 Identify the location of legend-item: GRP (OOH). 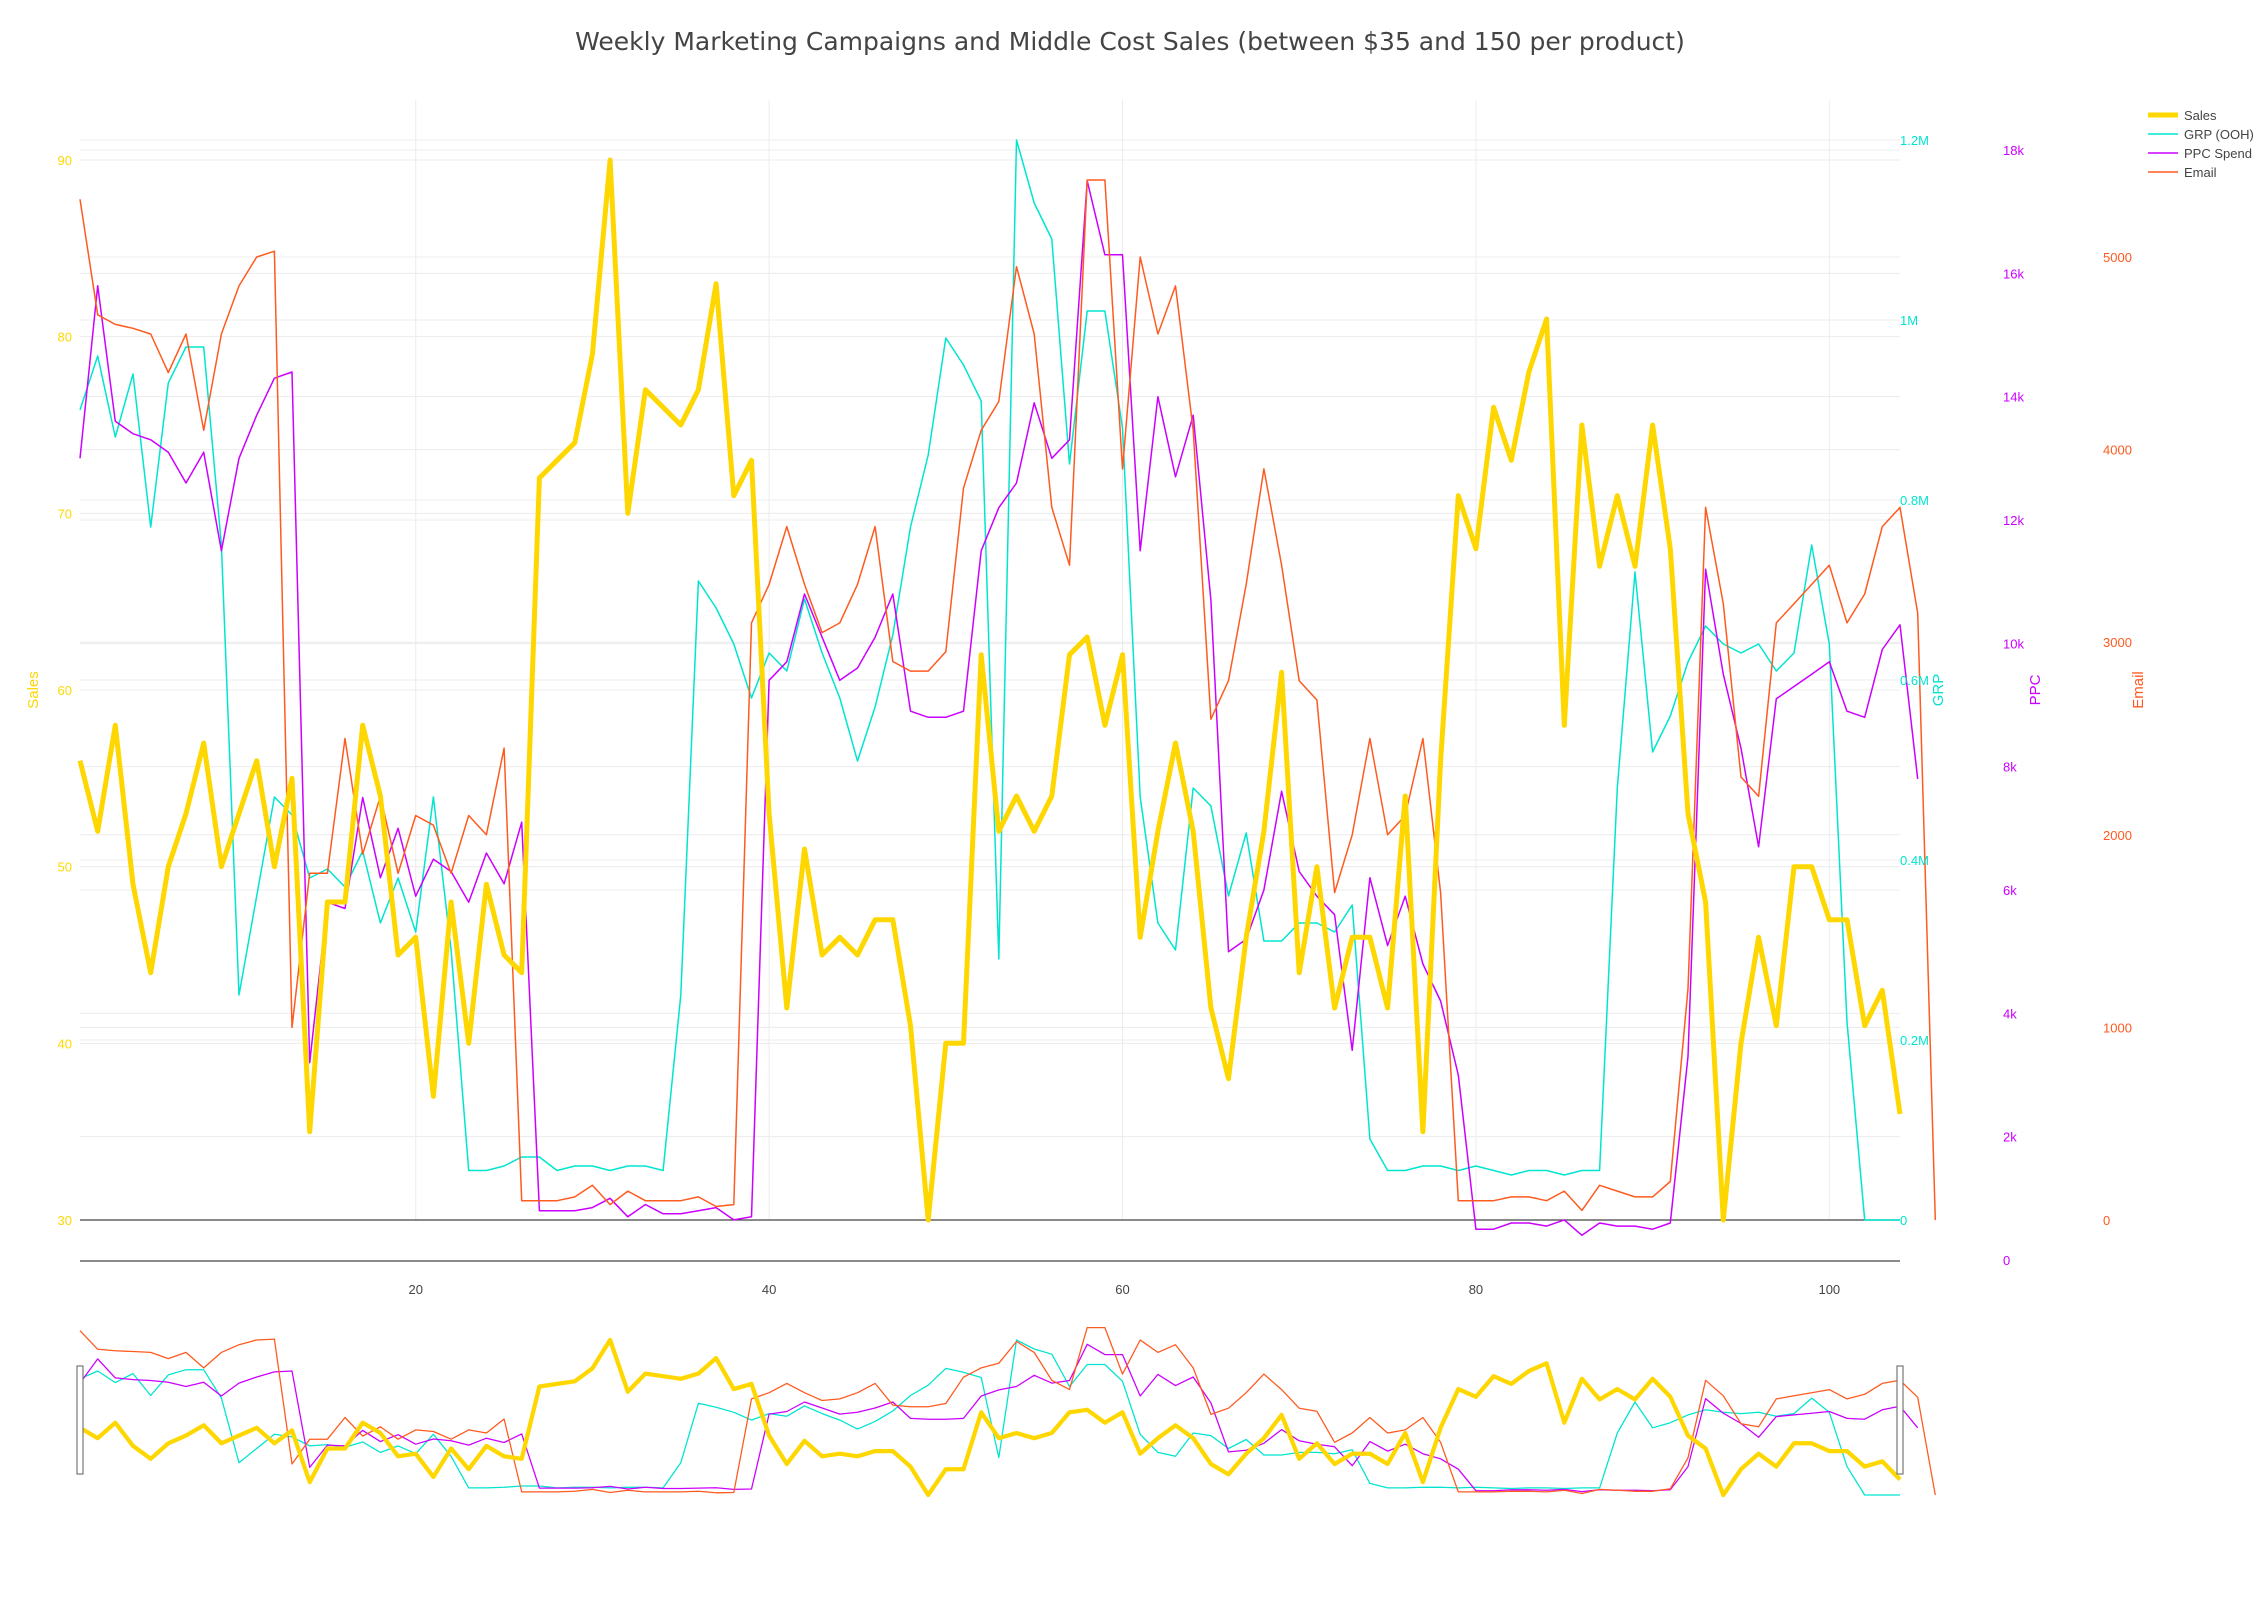
(2201, 134).